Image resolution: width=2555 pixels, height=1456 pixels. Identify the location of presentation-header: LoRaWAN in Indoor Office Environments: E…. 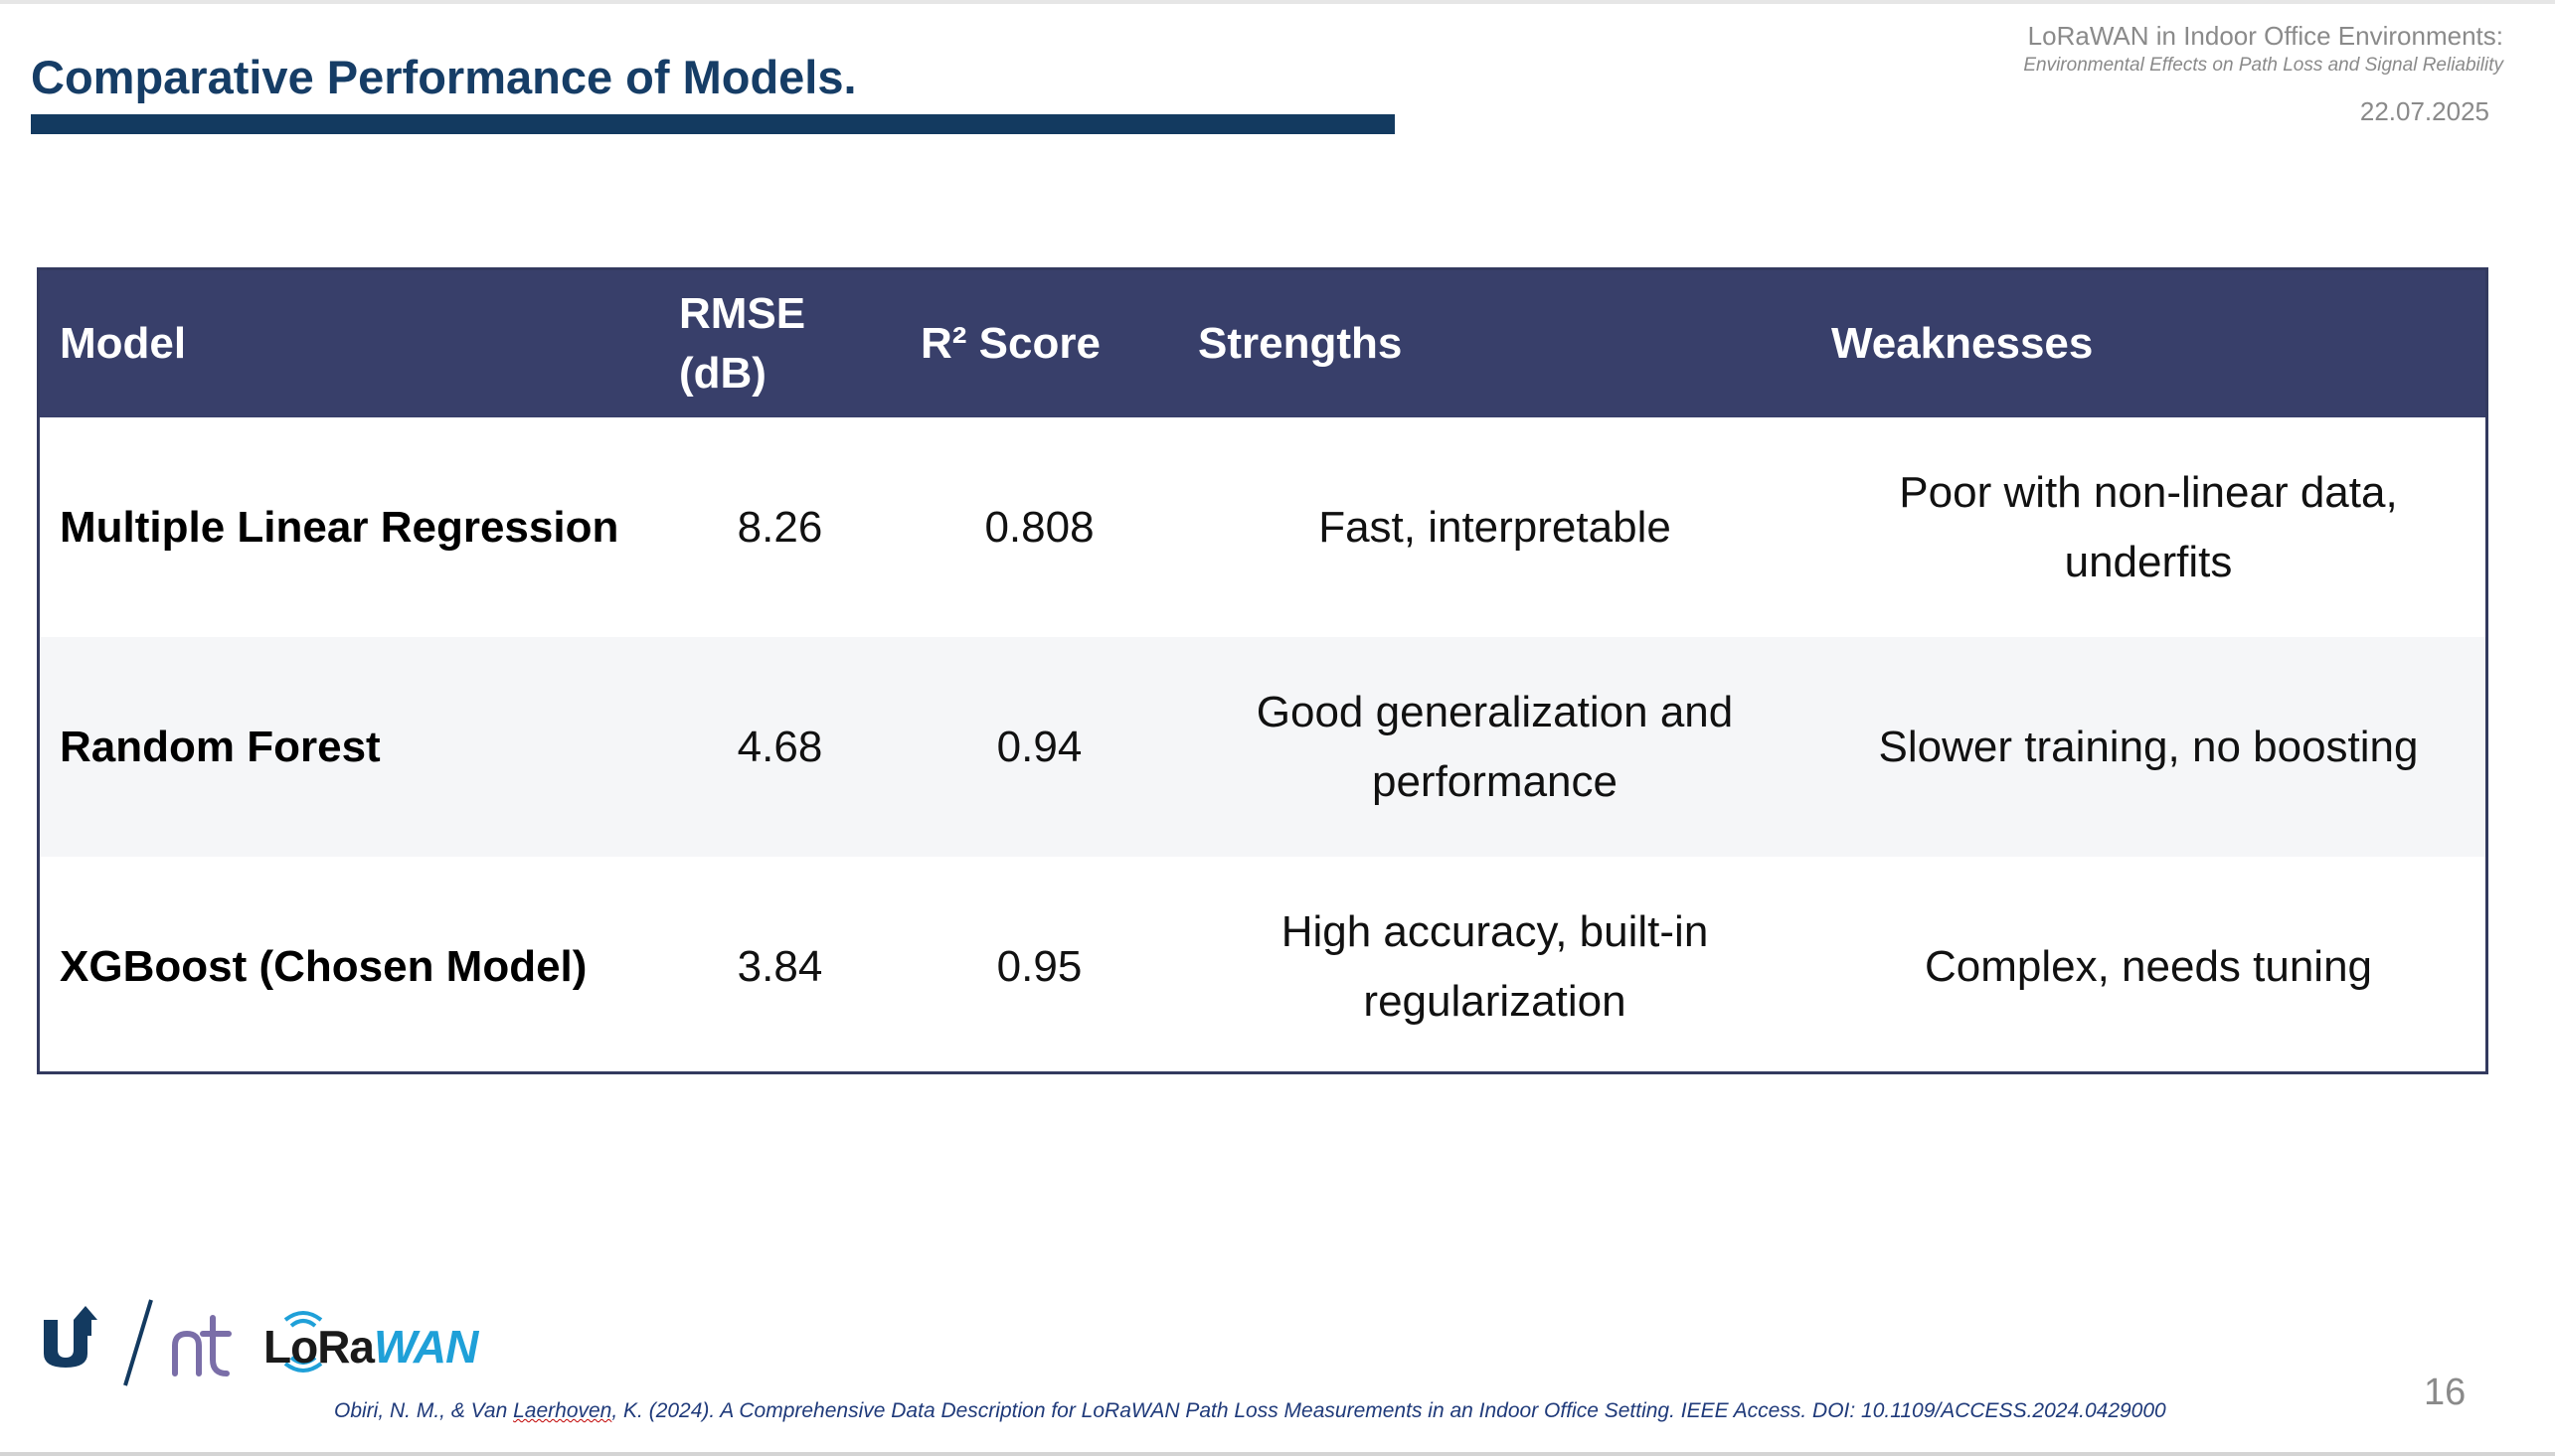
(2263, 74).